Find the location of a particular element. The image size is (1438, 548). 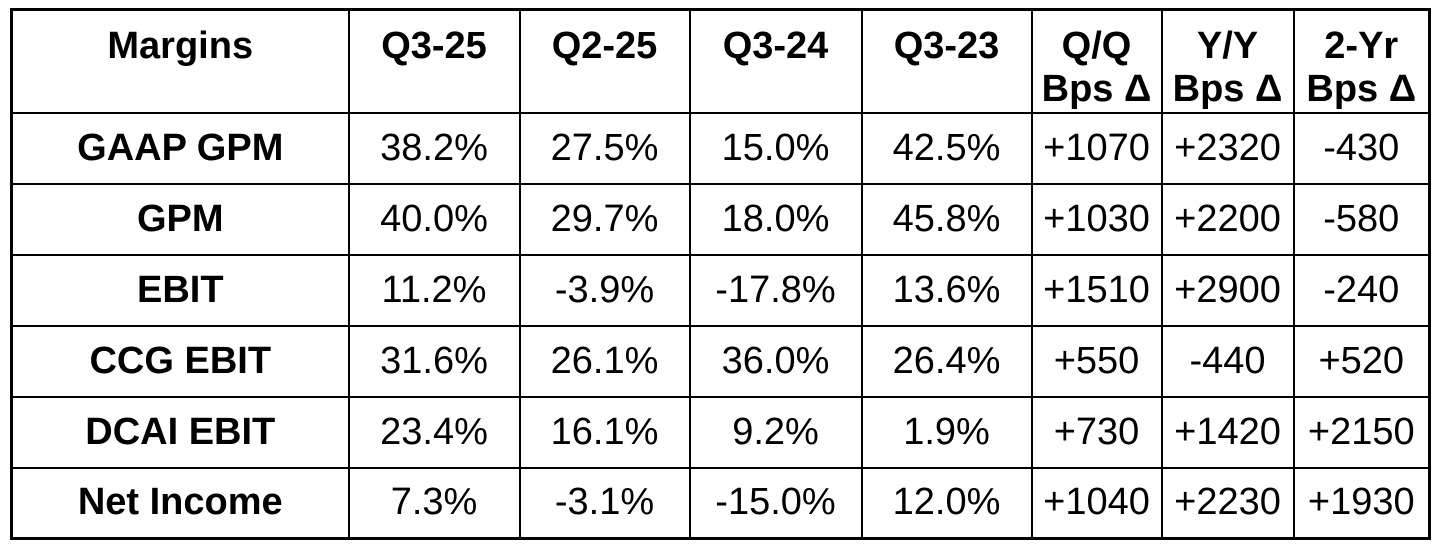

cell: 18.0% is located at coordinates (775, 219).